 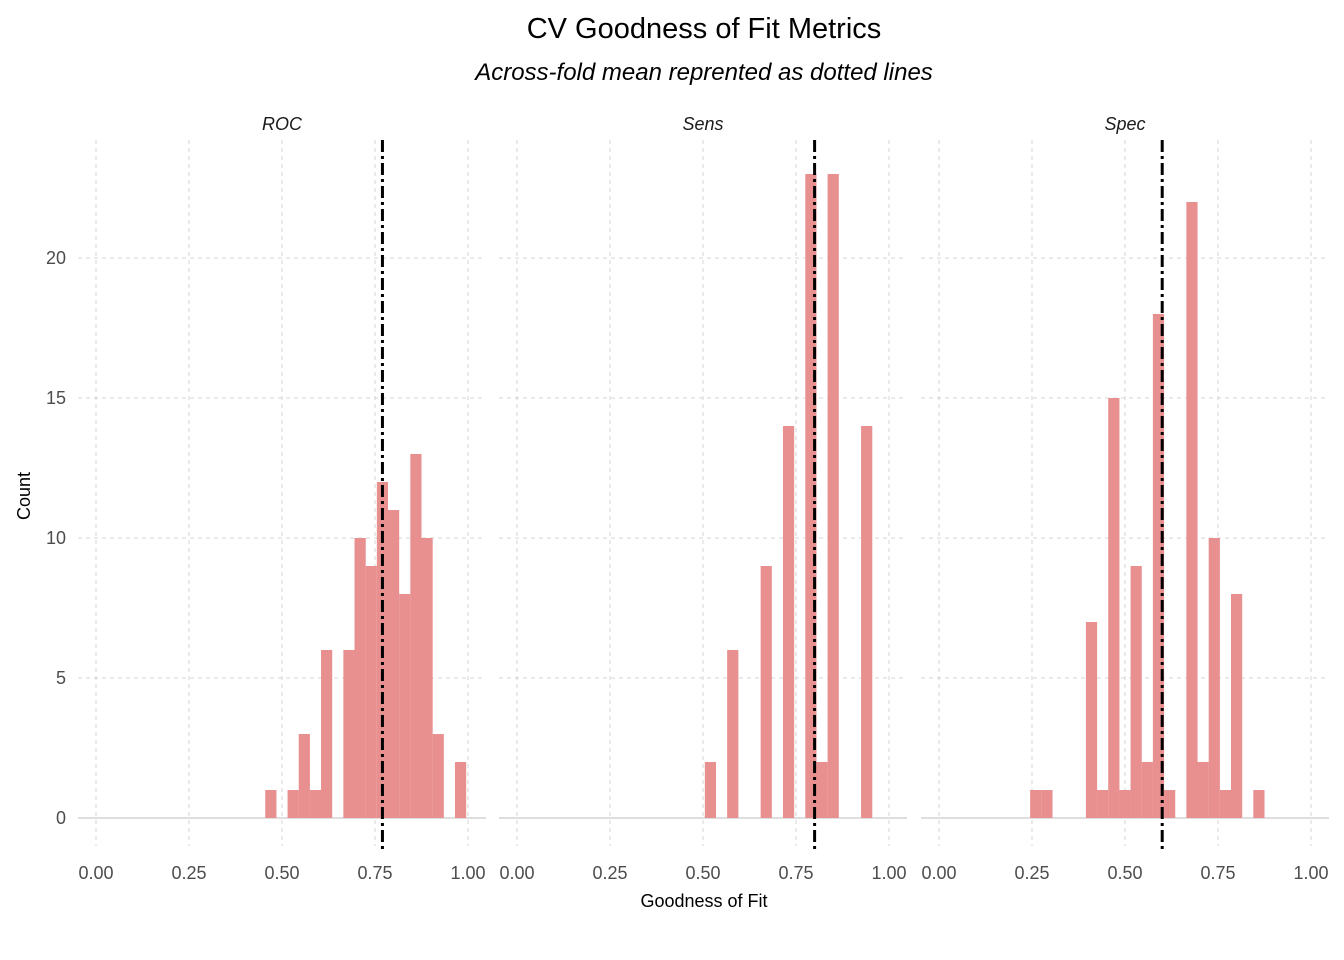 What do you see at coordinates (61, 678) in the screenshot?
I see `y-tick-label: 5` at bounding box center [61, 678].